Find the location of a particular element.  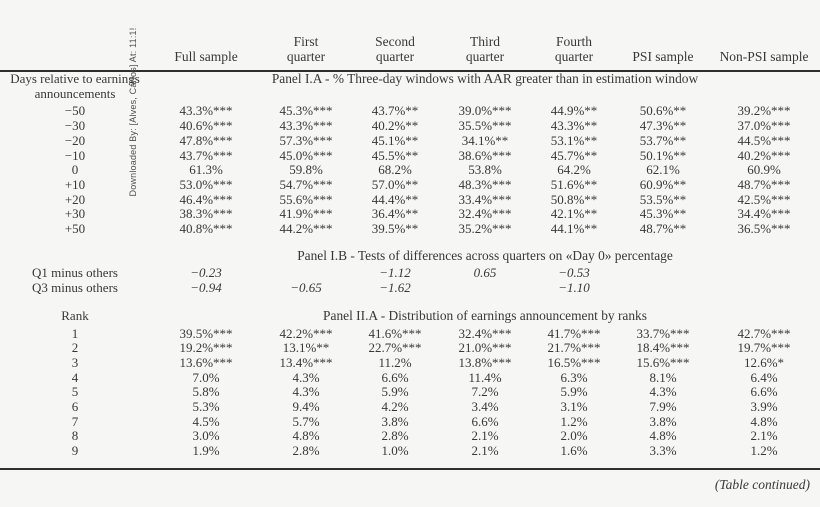

value-cell: 8.1% is located at coordinates (663, 377).